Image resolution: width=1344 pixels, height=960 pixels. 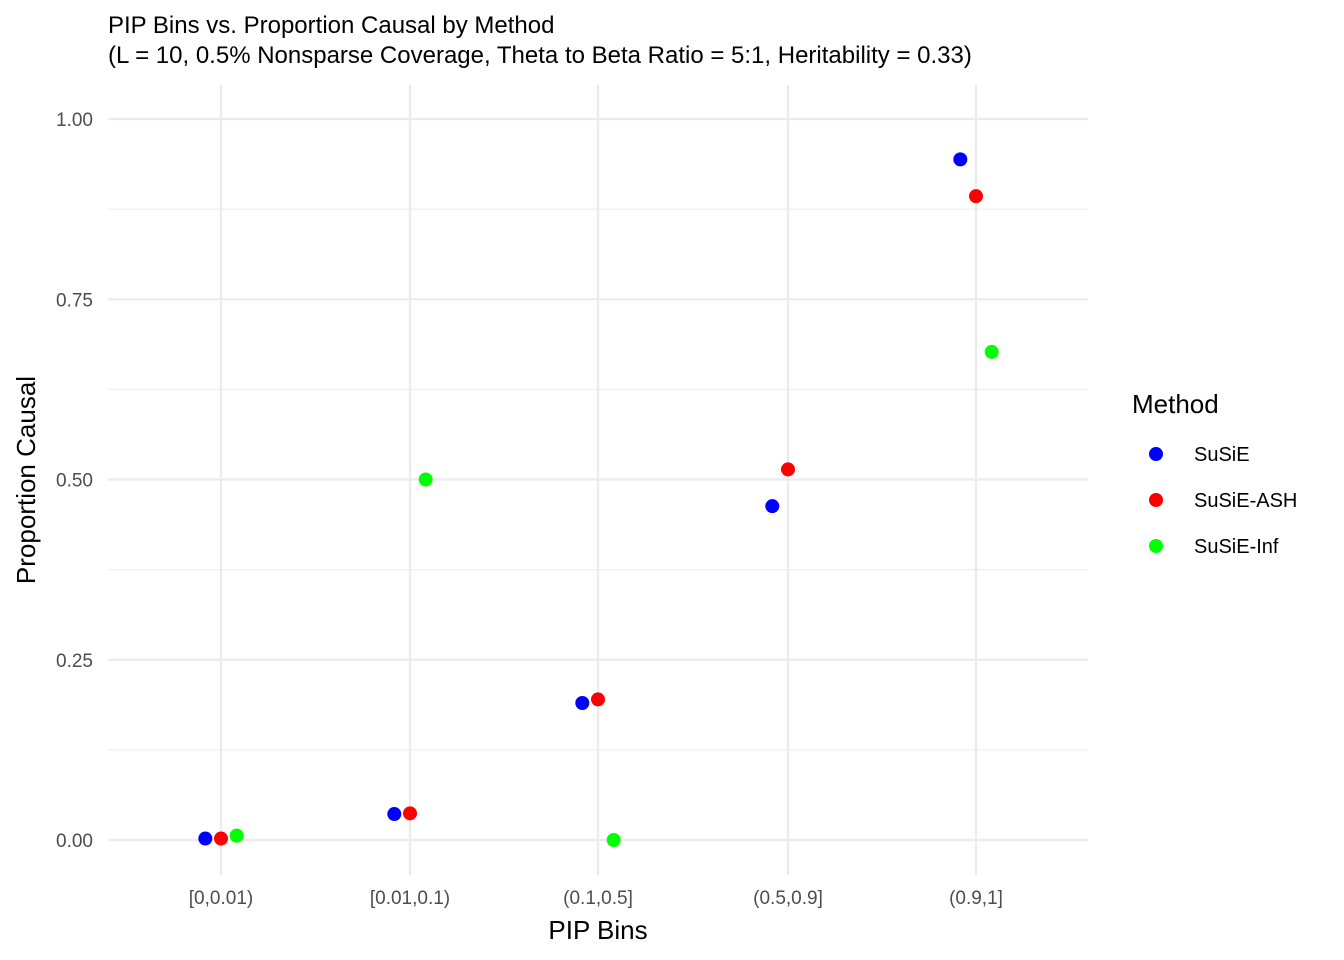 I want to click on y-tick-label: 0.75, so click(x=74, y=300).